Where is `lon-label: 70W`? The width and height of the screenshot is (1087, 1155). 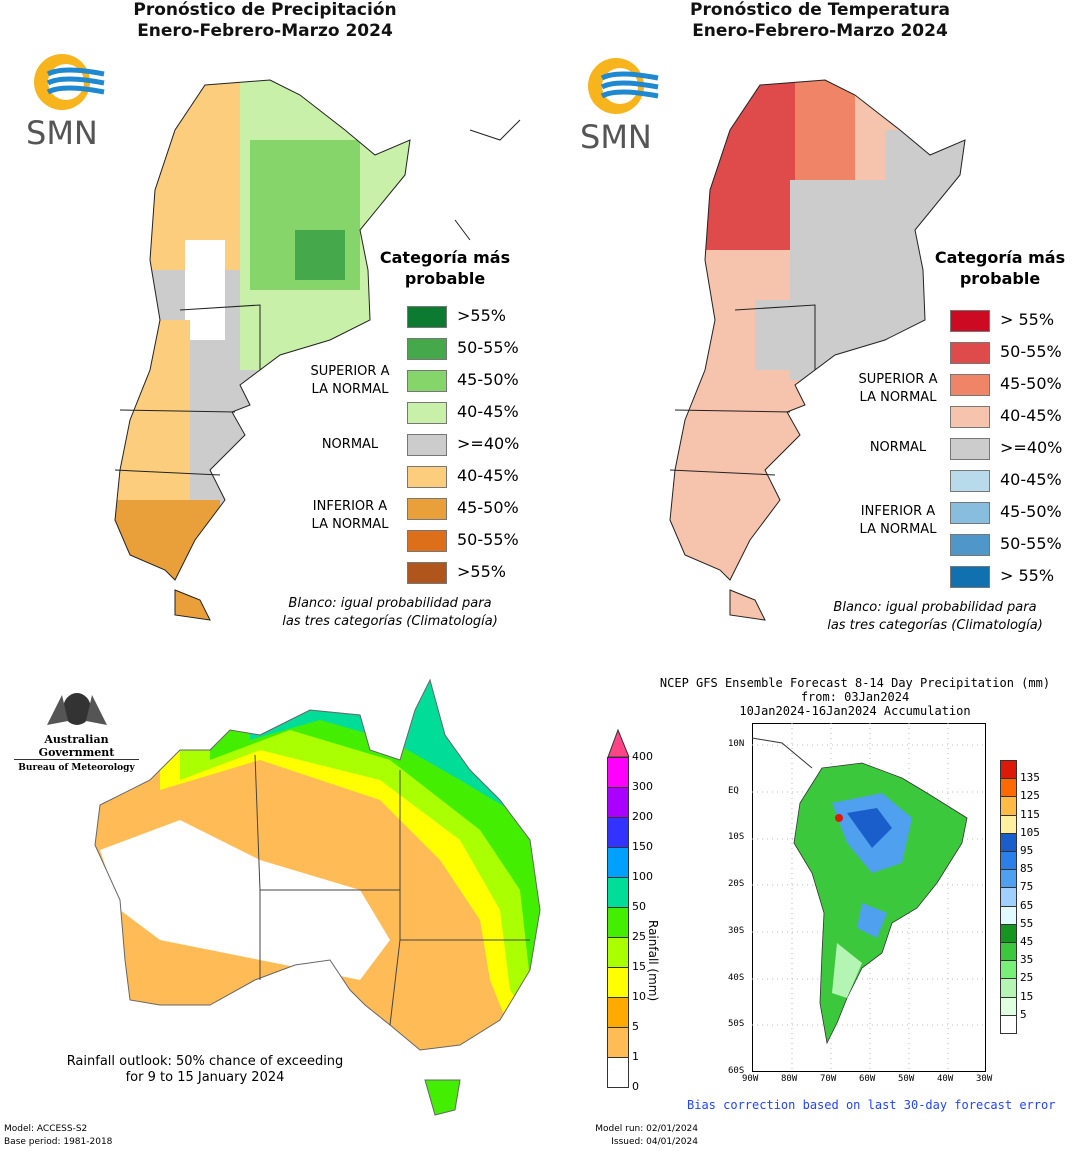 lon-label: 70W is located at coordinates (828, 1079).